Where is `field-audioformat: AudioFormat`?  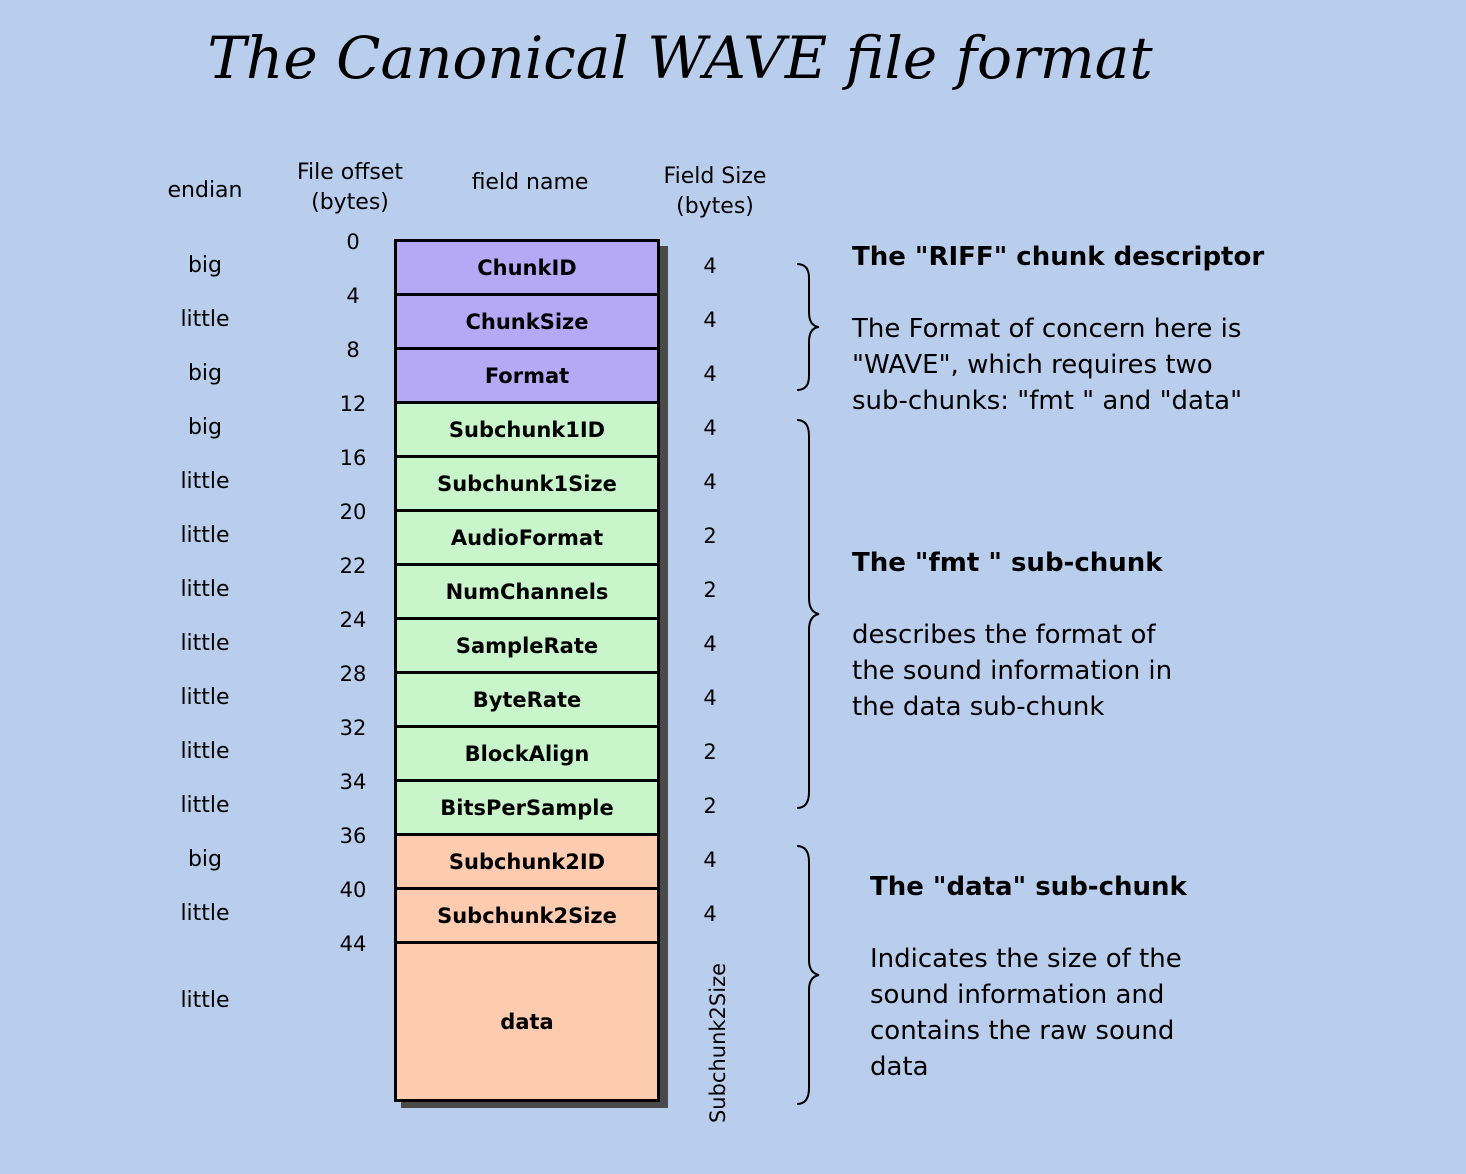 field-audioformat: AudioFormat is located at coordinates (527, 536).